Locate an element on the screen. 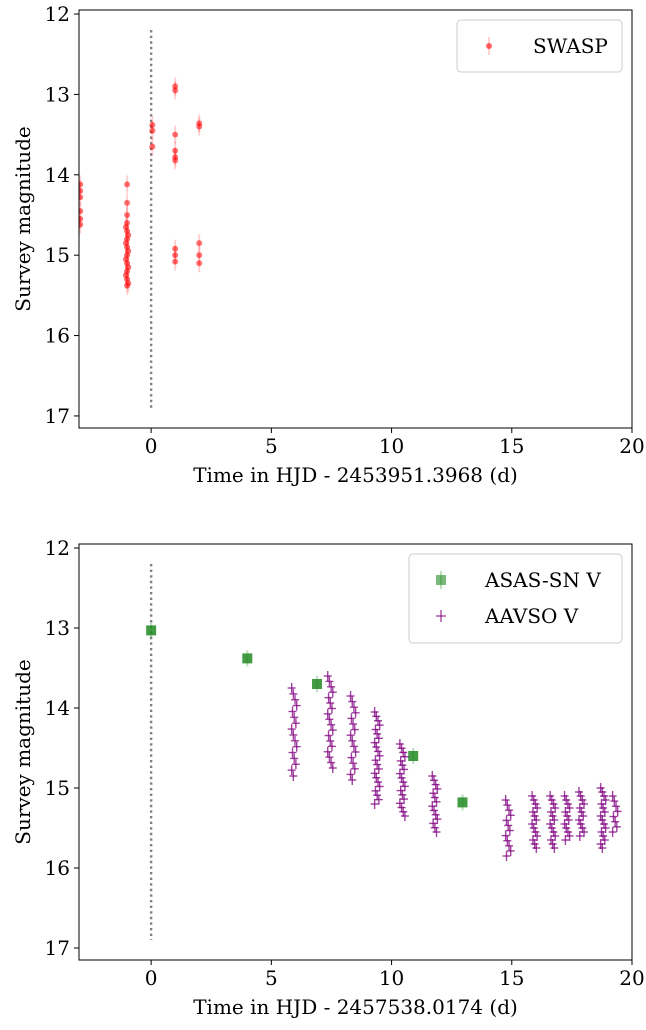 The image size is (646, 1030). legend: ASAS-SN V AAVSO V is located at coordinates (515, 598).